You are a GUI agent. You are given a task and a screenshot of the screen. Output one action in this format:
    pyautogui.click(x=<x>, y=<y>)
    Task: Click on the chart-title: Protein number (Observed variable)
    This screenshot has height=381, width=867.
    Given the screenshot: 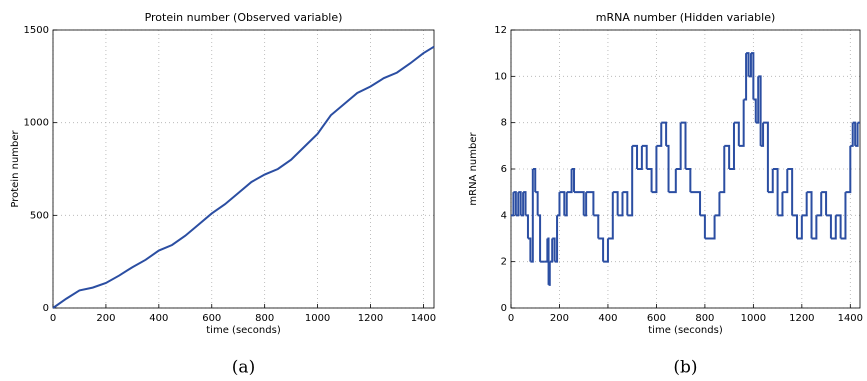 What is the action you would take?
    pyautogui.click(x=244, y=17)
    